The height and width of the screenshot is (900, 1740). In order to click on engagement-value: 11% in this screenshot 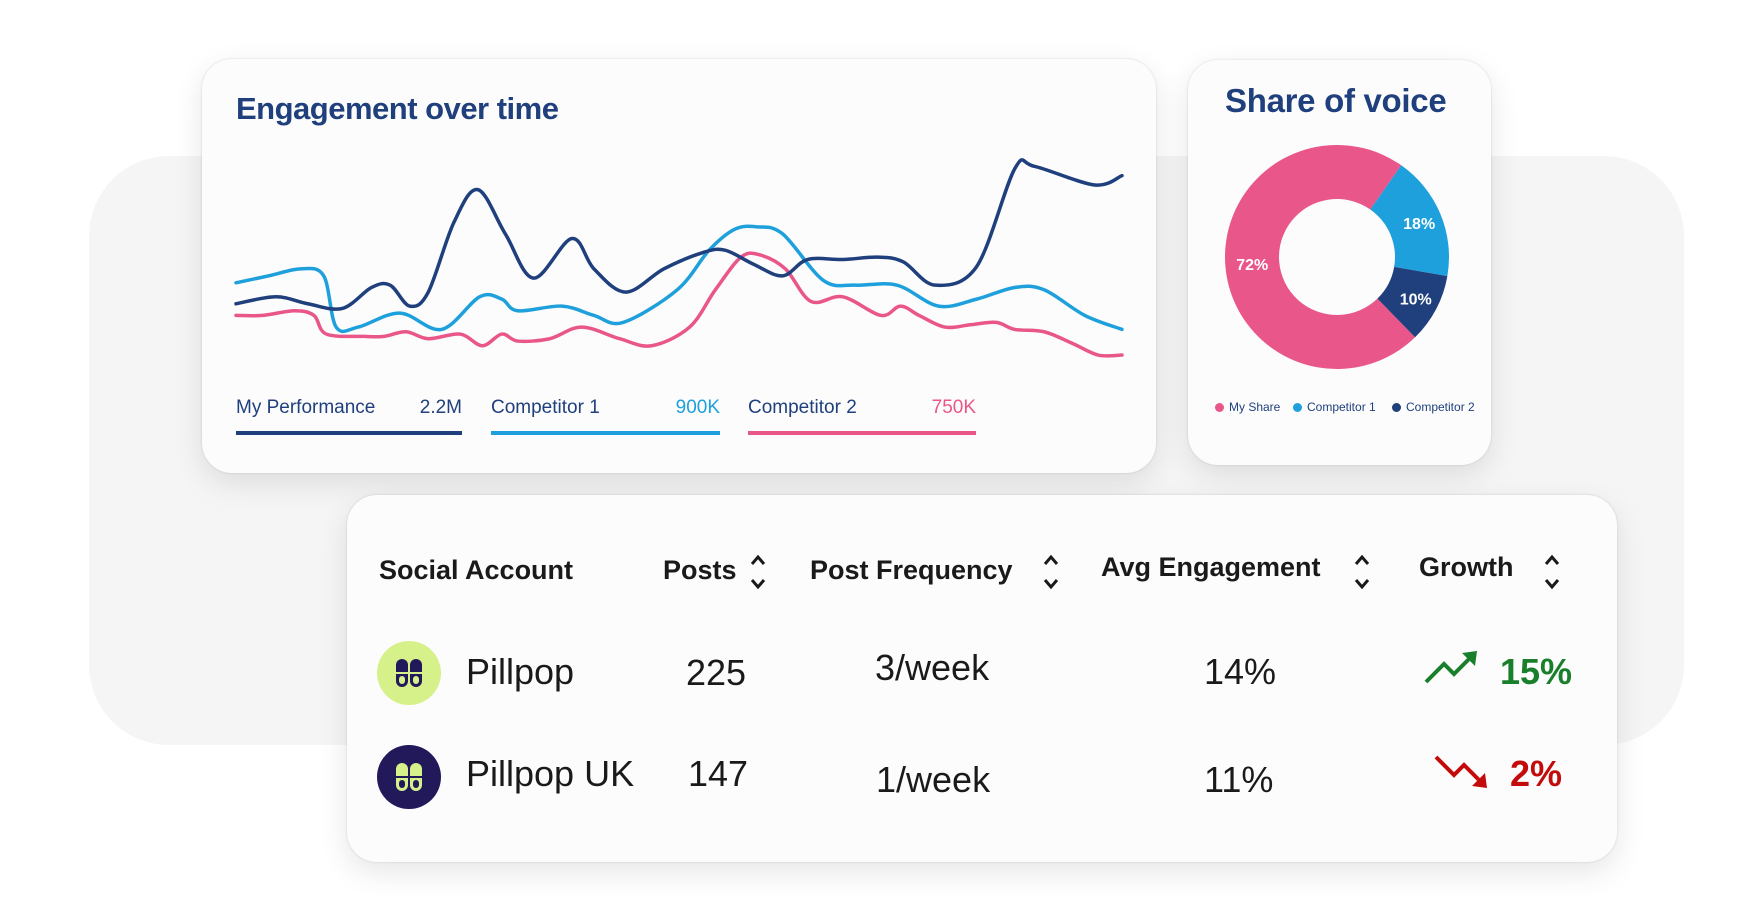, I will do `click(1239, 779)`.